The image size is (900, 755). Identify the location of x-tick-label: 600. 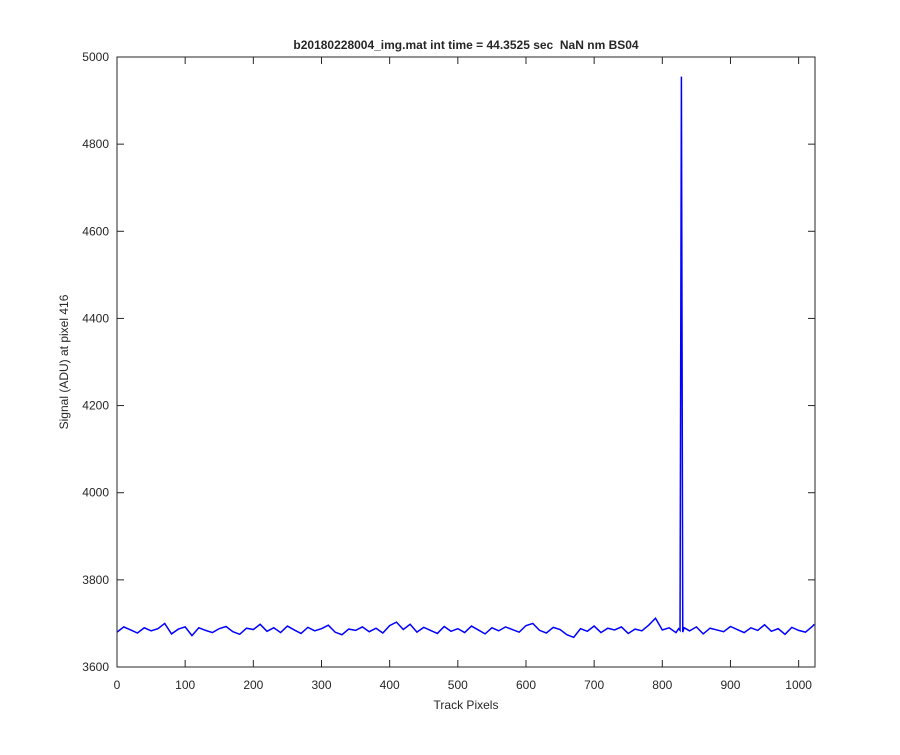
(526, 685).